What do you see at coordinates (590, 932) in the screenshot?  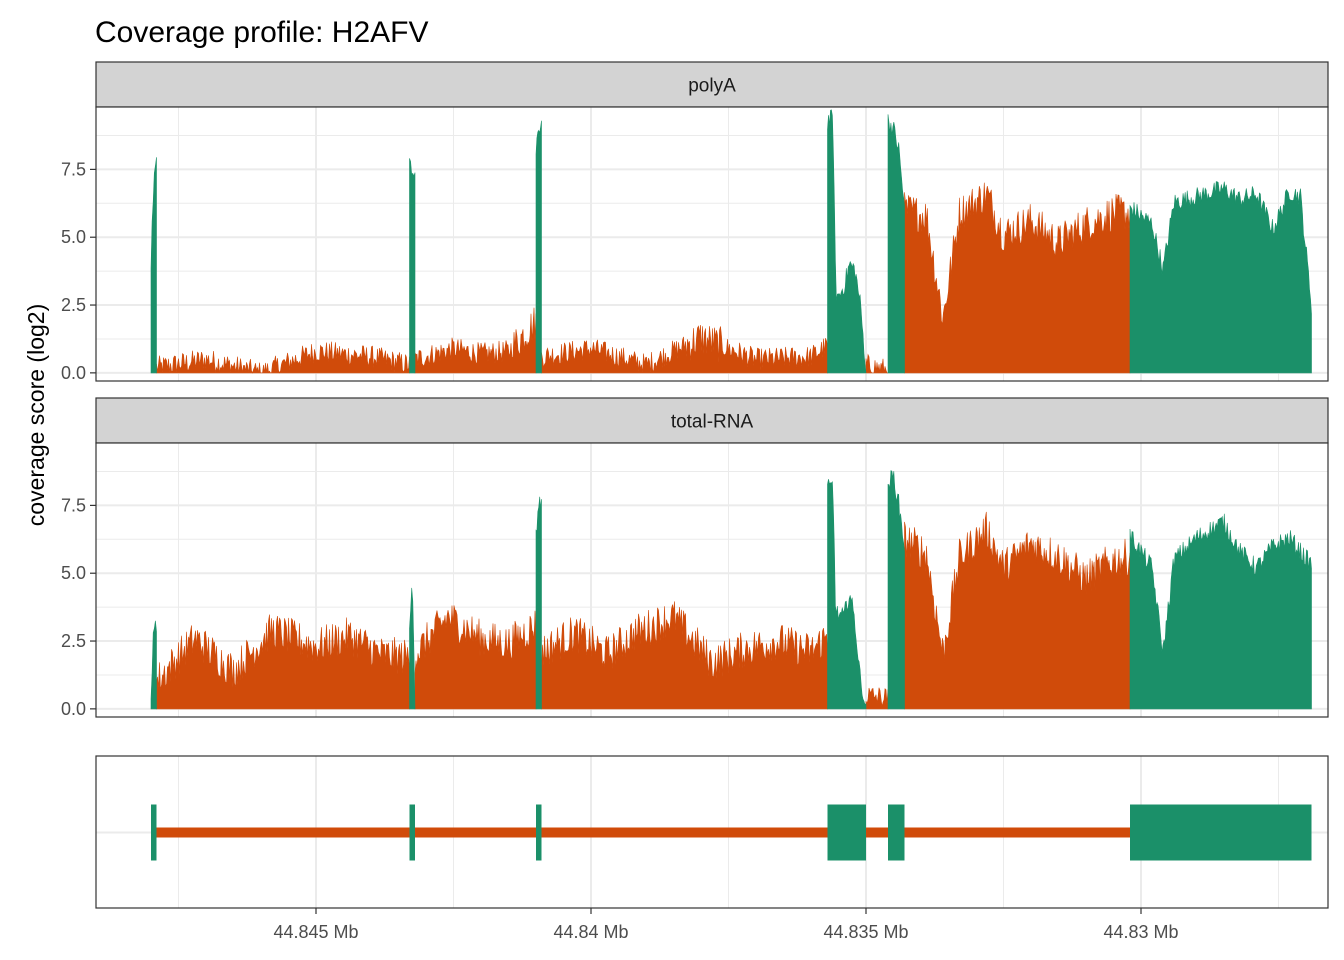 I see `x-tick-label: 44.84 Mb` at bounding box center [590, 932].